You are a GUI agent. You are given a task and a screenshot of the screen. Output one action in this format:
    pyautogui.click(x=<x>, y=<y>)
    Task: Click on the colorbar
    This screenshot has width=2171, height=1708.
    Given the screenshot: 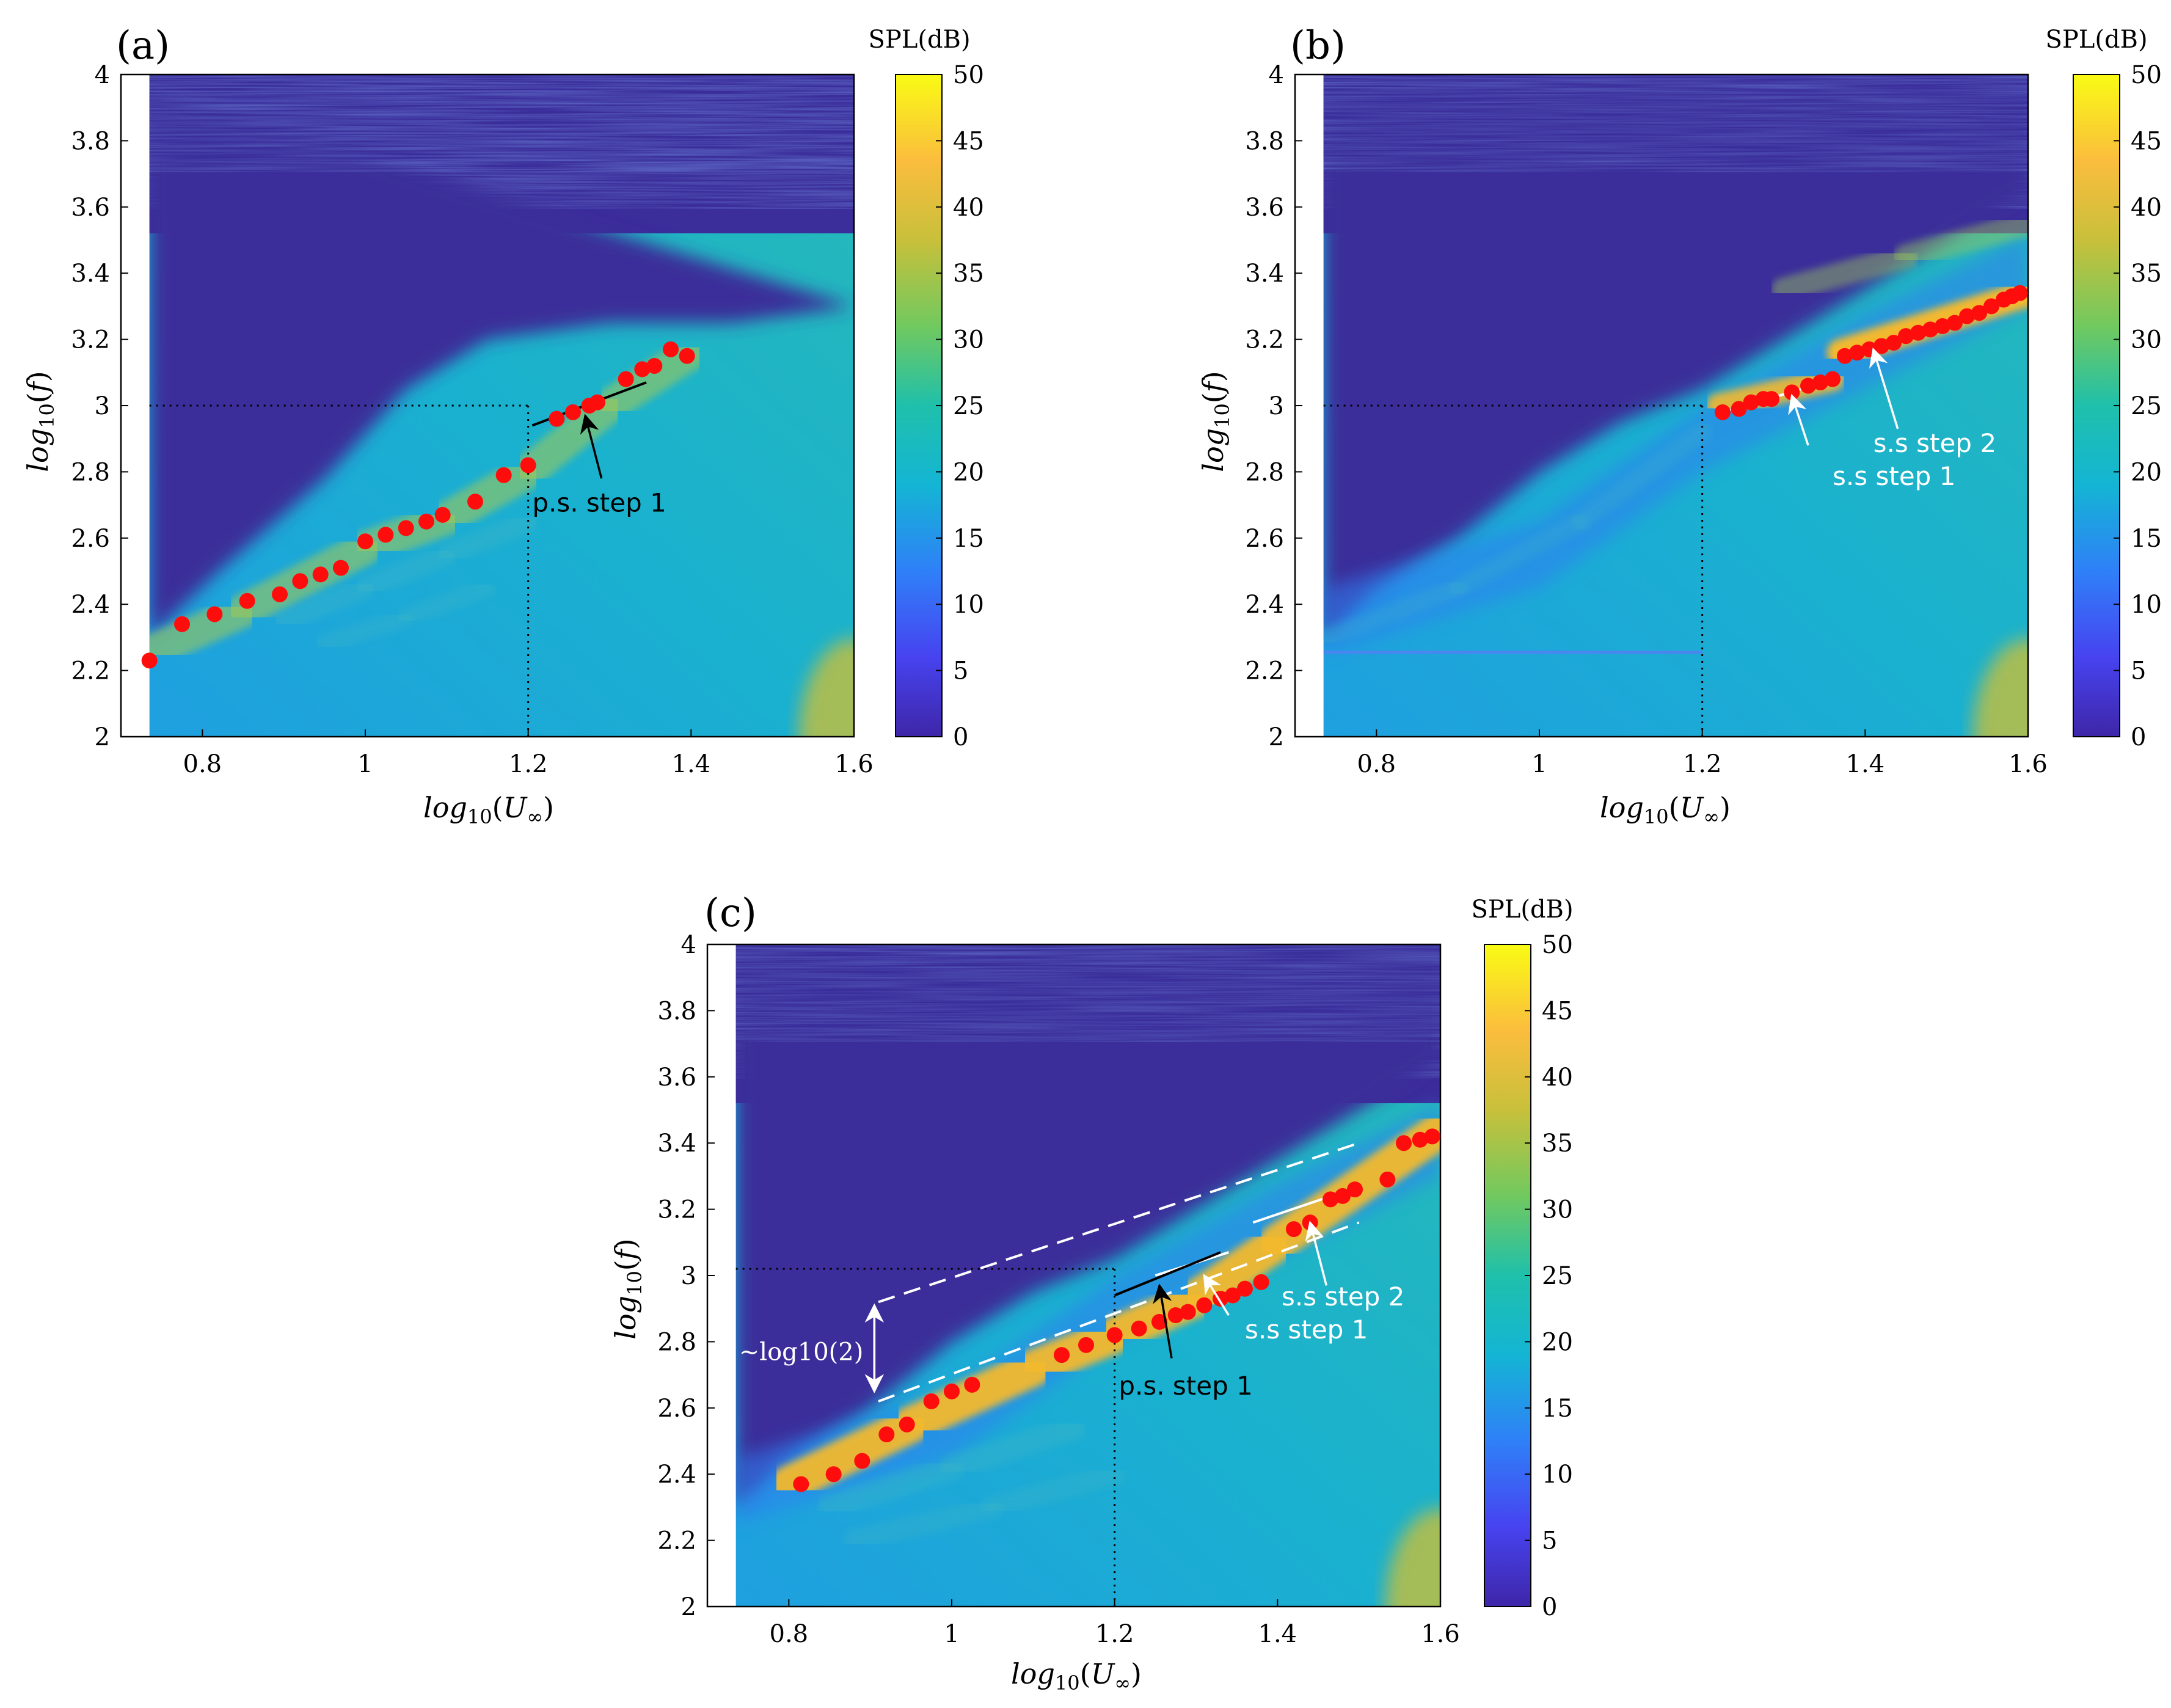 What is the action you would take?
    pyautogui.click(x=919, y=405)
    